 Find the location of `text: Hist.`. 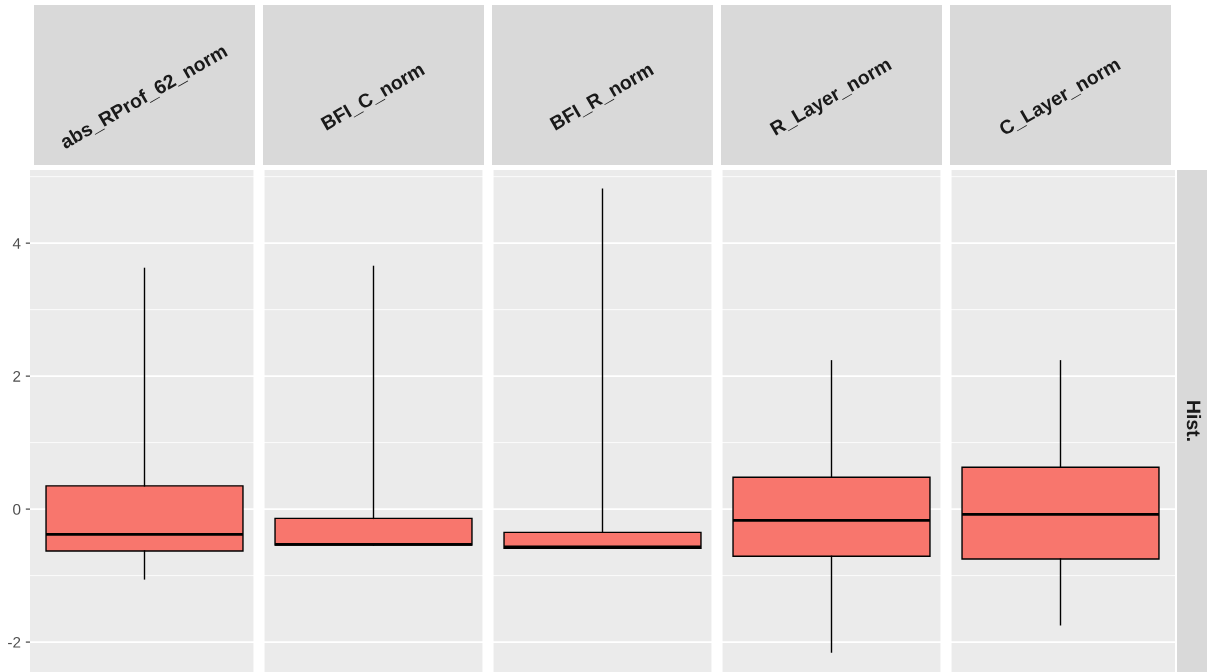

text: Hist. is located at coordinates (1194, 421).